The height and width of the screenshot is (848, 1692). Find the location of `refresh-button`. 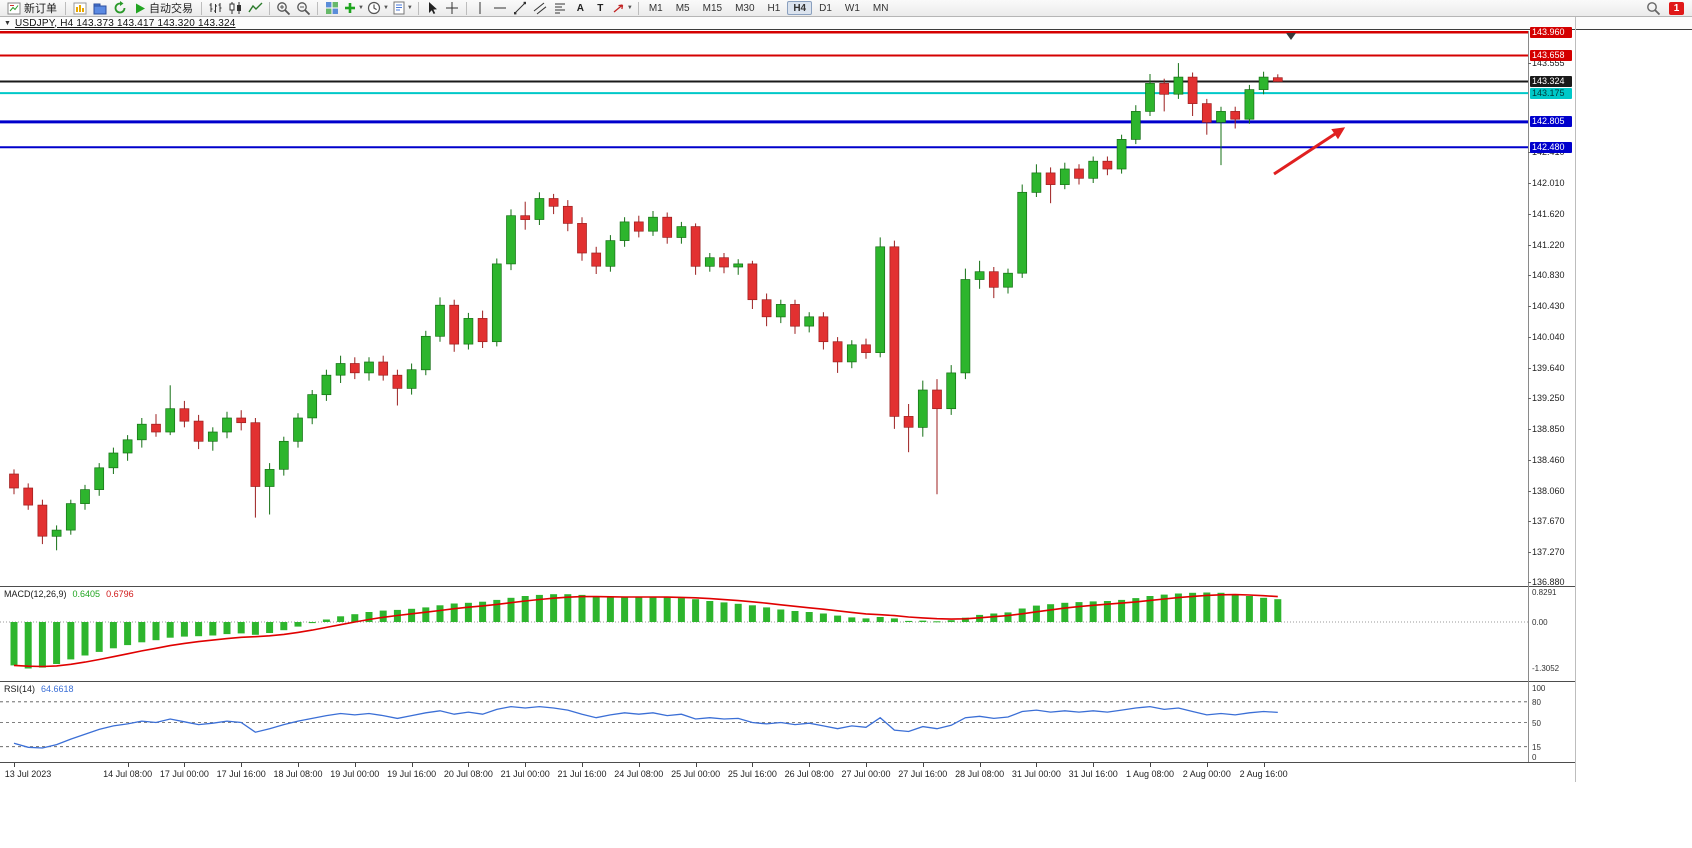

refresh-button is located at coordinates (119, 8).